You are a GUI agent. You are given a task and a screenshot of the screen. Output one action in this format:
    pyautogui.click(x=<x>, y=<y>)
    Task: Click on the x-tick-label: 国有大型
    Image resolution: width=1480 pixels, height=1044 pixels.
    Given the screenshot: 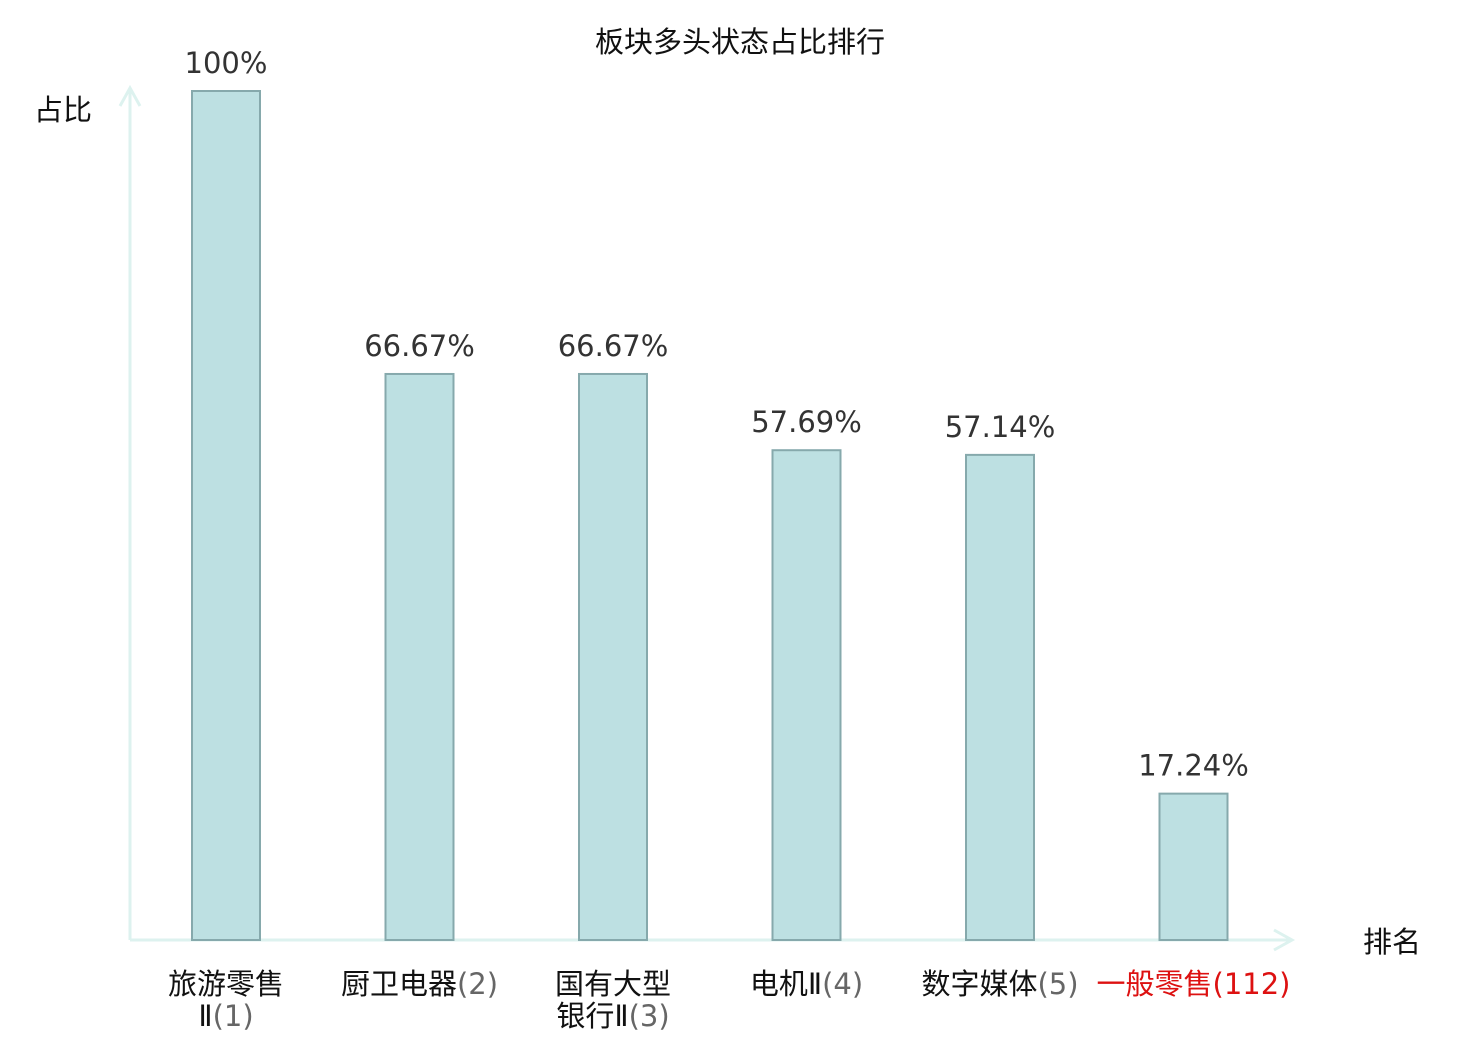 What is the action you would take?
    pyautogui.click(x=613, y=984)
    